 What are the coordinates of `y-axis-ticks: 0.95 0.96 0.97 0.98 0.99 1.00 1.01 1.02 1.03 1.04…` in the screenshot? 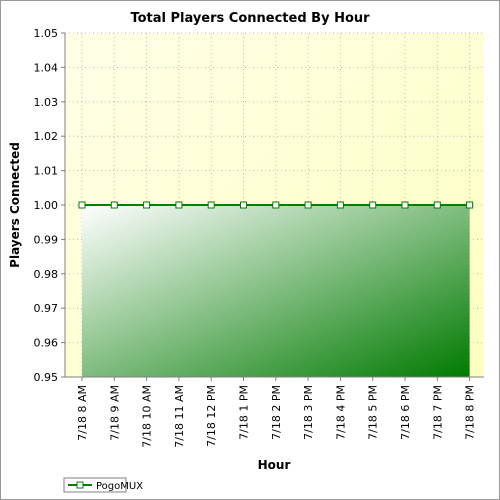 It's located at (49, 205).